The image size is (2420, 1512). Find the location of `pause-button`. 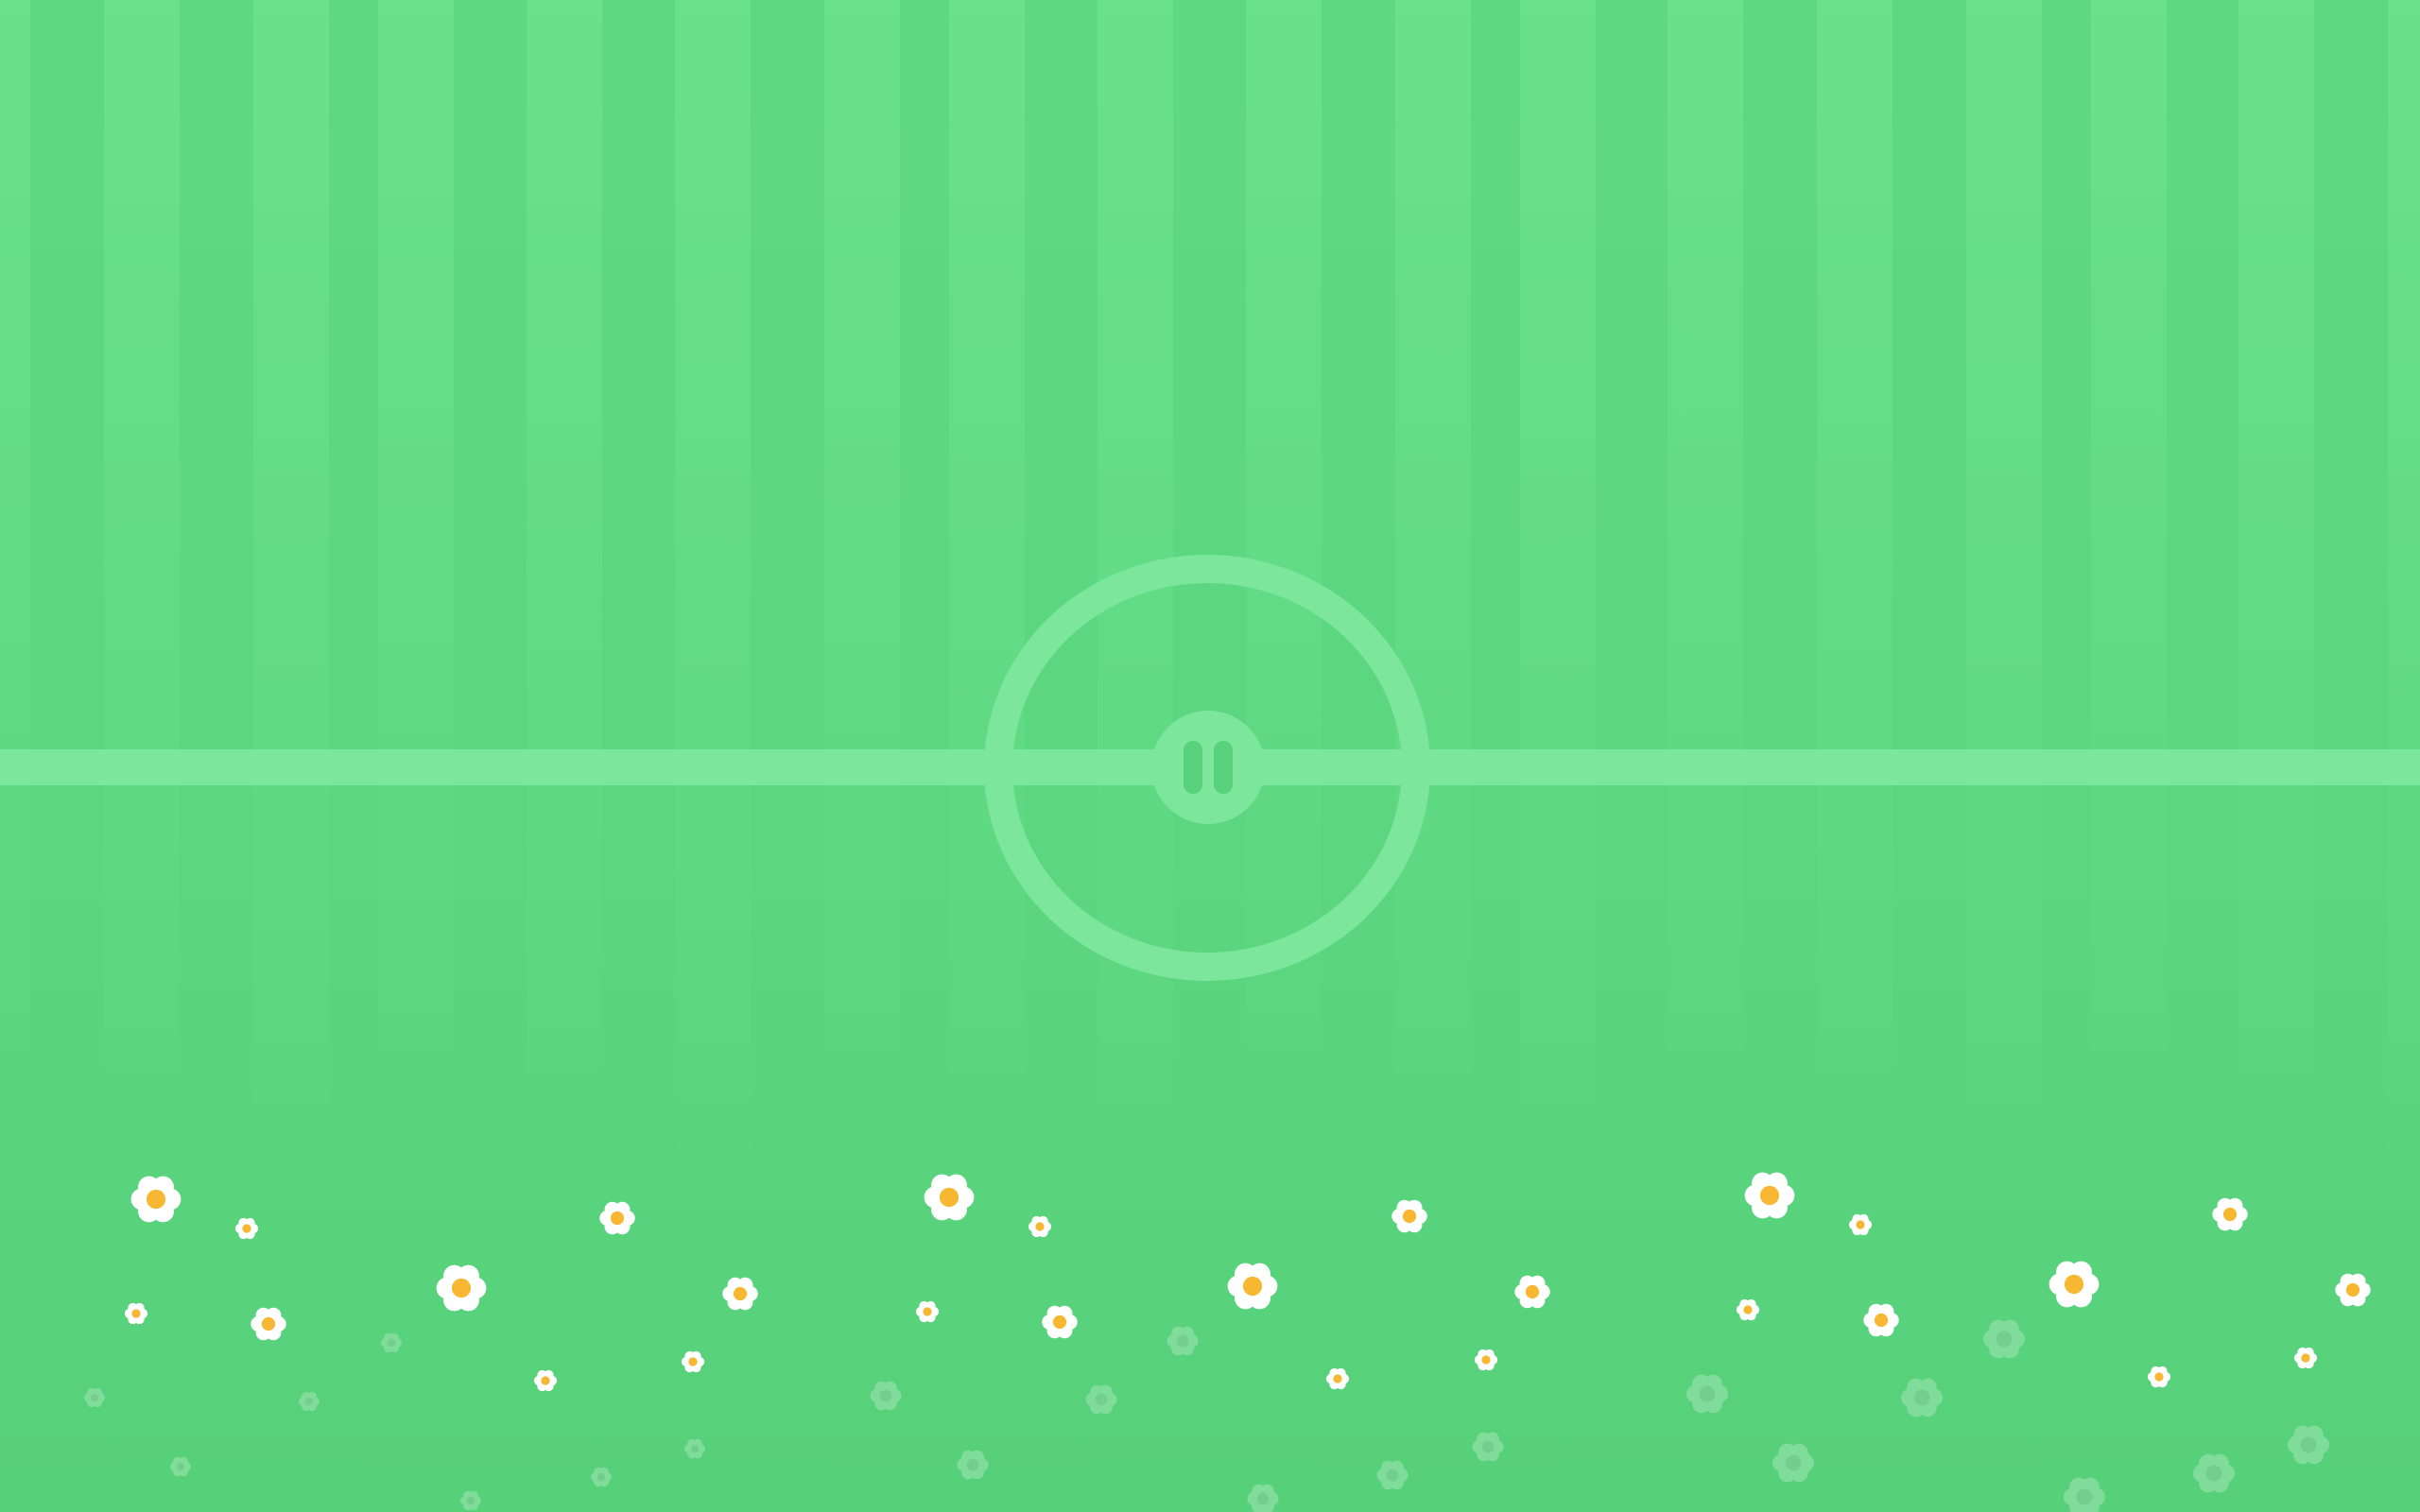

pause-button is located at coordinates (1208, 767).